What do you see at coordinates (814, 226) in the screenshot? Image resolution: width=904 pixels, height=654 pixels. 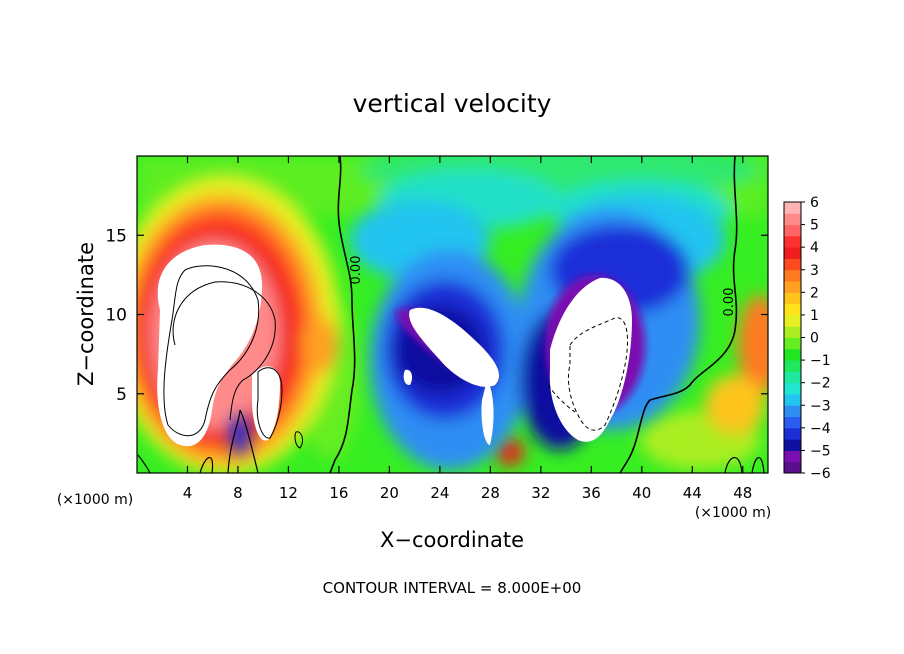 I see `colorbar-label: 5` at bounding box center [814, 226].